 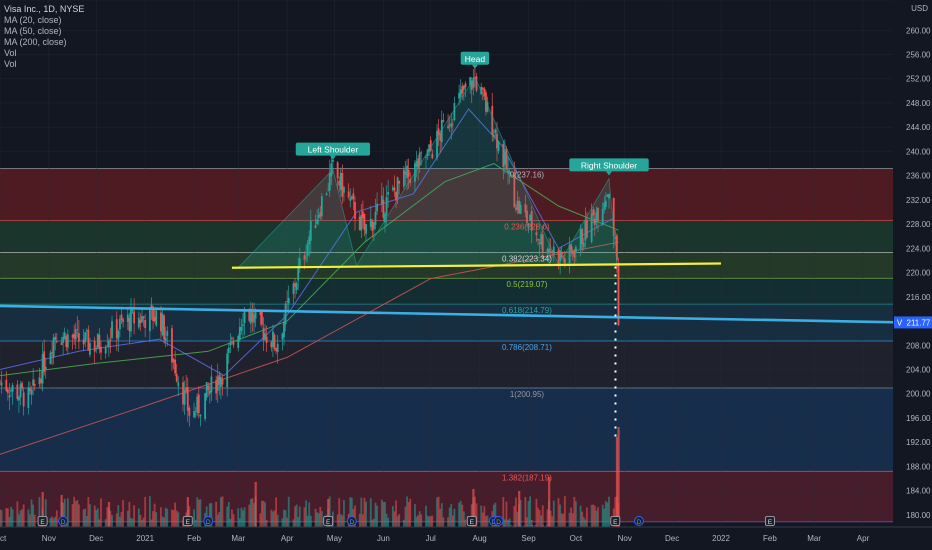 I want to click on x-tick-label: Feb, so click(x=194, y=538).